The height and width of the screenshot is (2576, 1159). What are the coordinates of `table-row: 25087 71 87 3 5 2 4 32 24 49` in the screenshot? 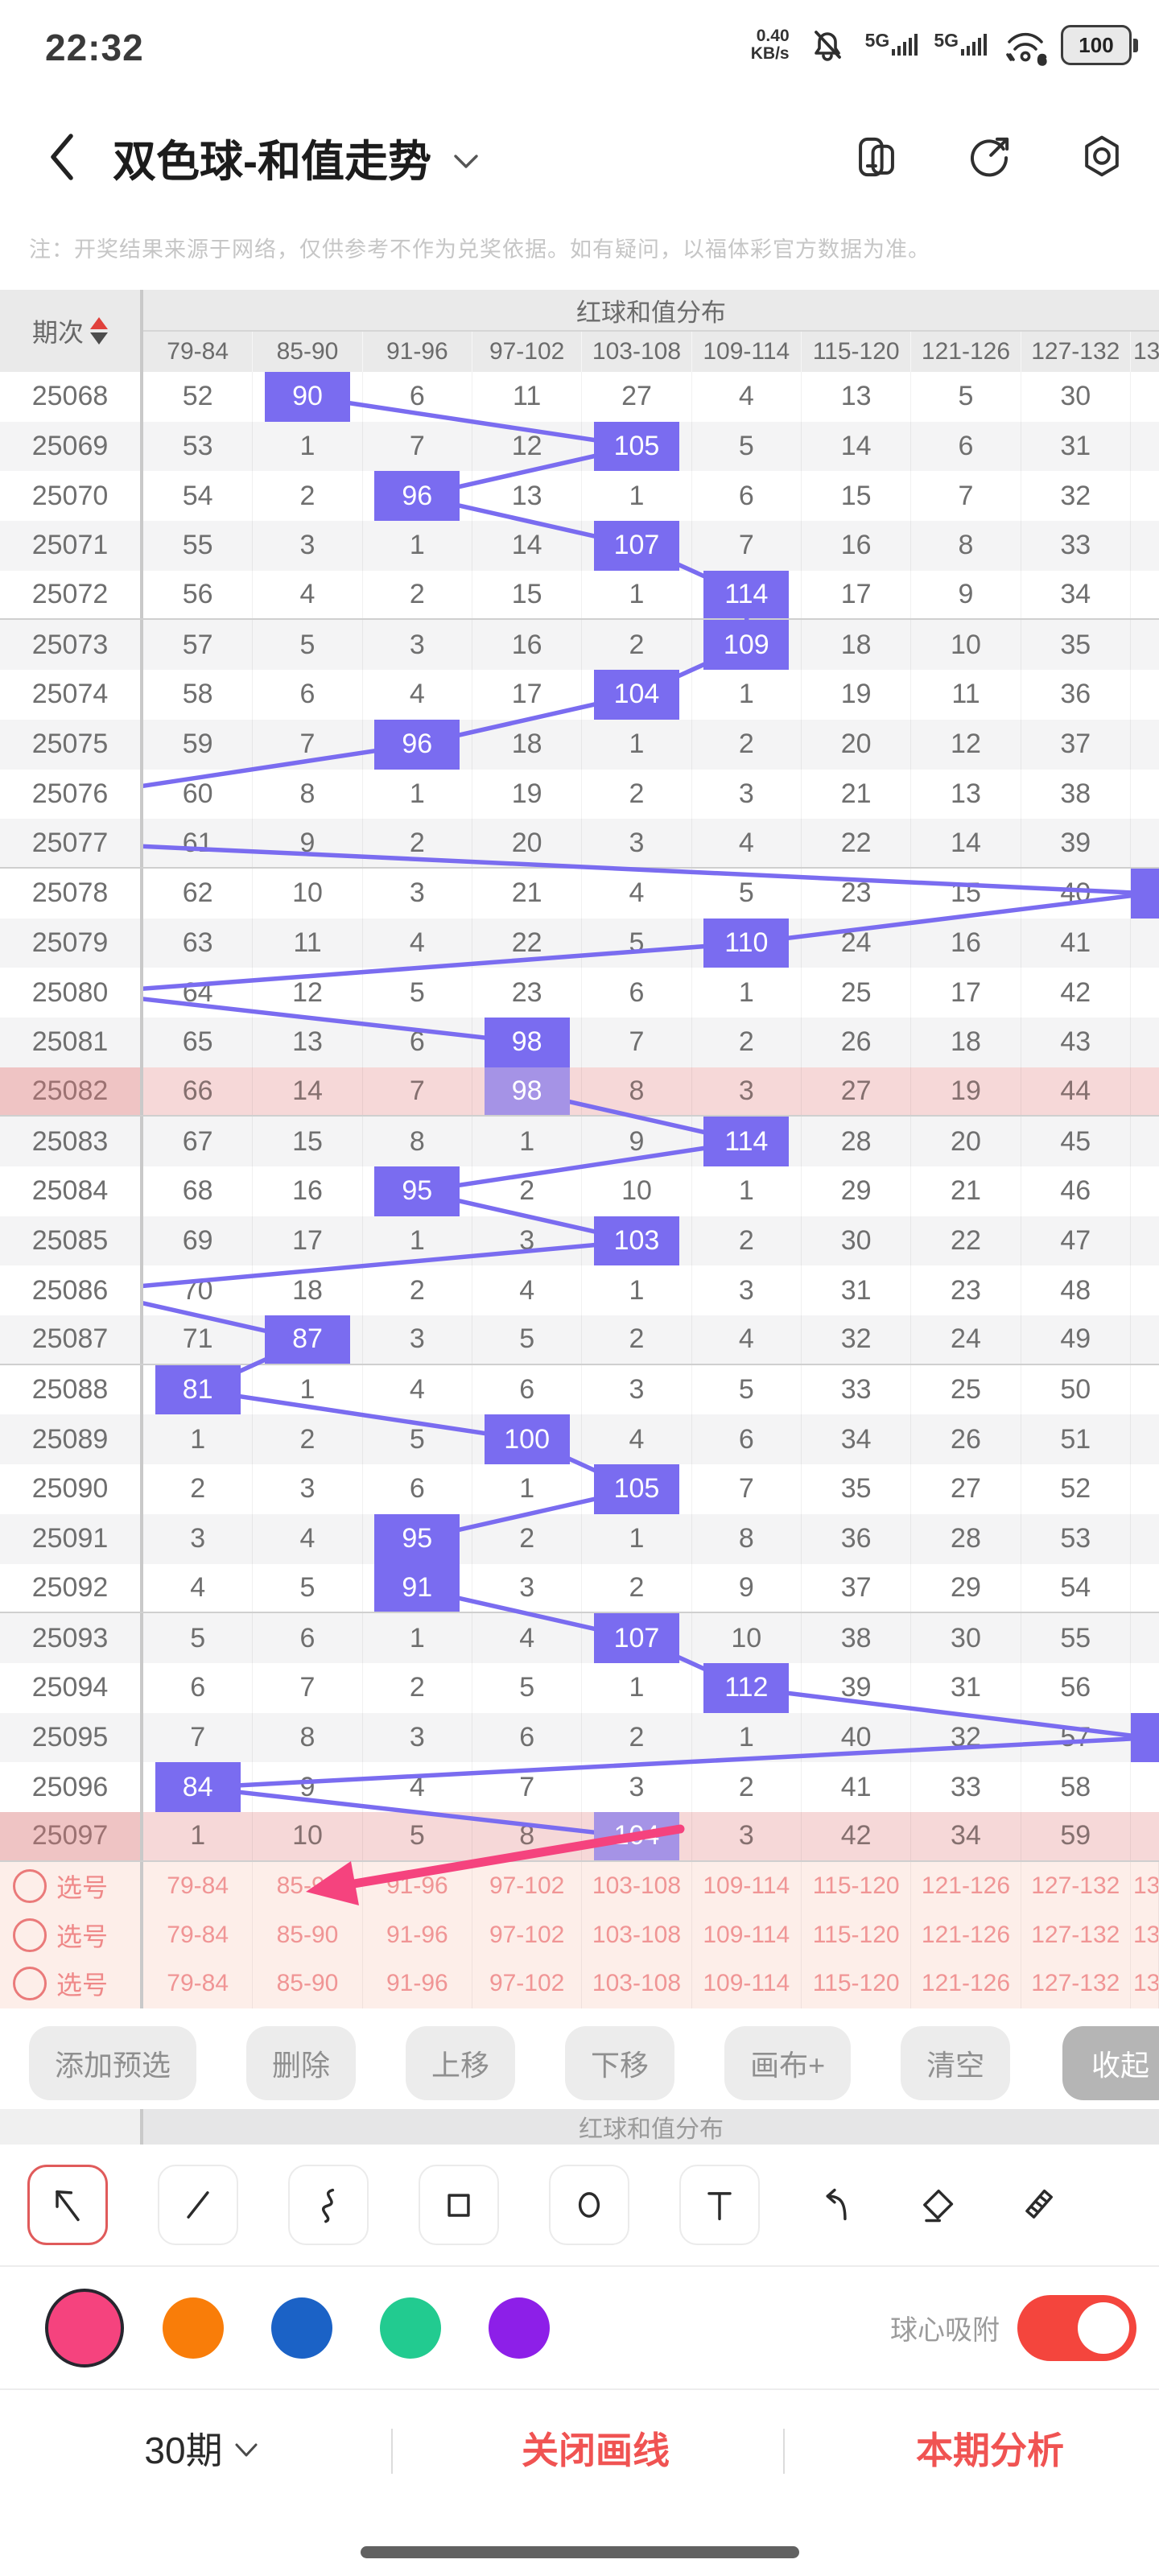 It's located at (579, 1340).